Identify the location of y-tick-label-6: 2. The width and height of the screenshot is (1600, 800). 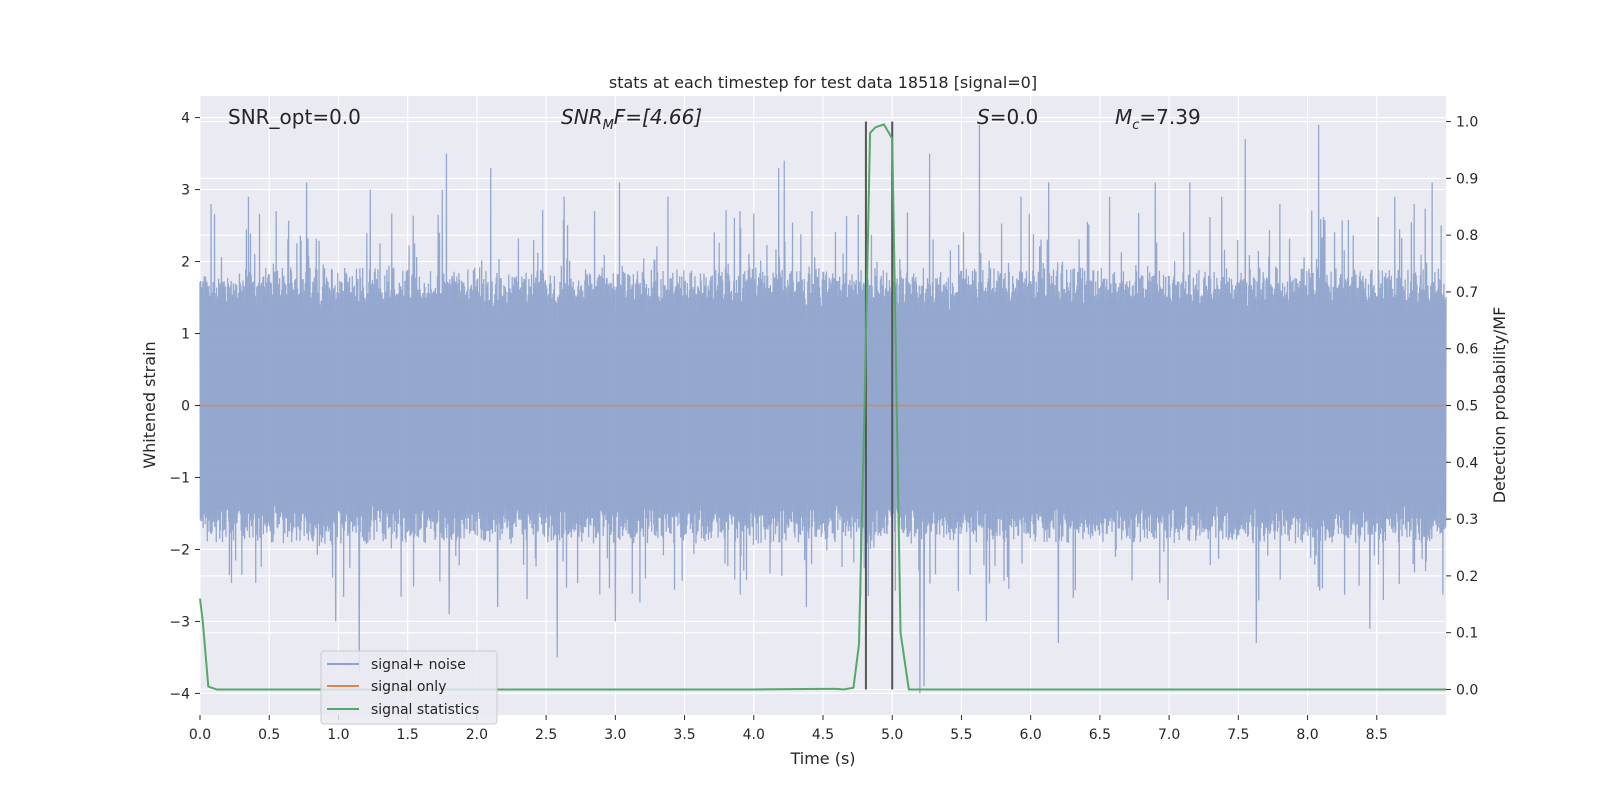
(185, 263).